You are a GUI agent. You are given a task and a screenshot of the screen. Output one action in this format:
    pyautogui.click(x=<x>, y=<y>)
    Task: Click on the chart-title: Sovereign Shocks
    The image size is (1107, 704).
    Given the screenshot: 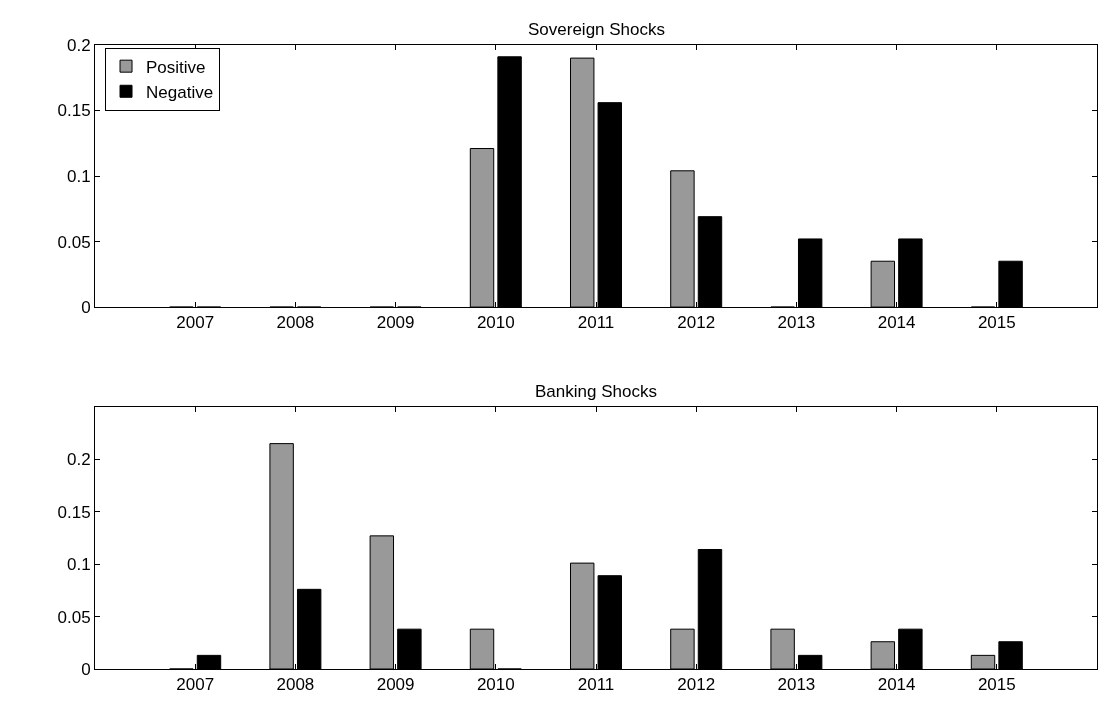 What is the action you would take?
    pyautogui.click(x=597, y=29)
    